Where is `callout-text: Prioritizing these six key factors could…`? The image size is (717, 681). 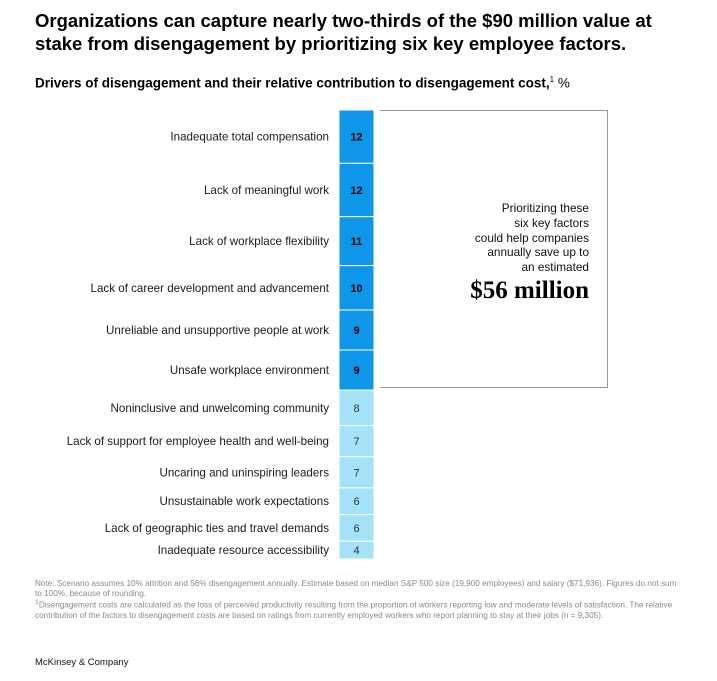
callout-text: Prioritizing these six key factors could… is located at coordinates (499, 238).